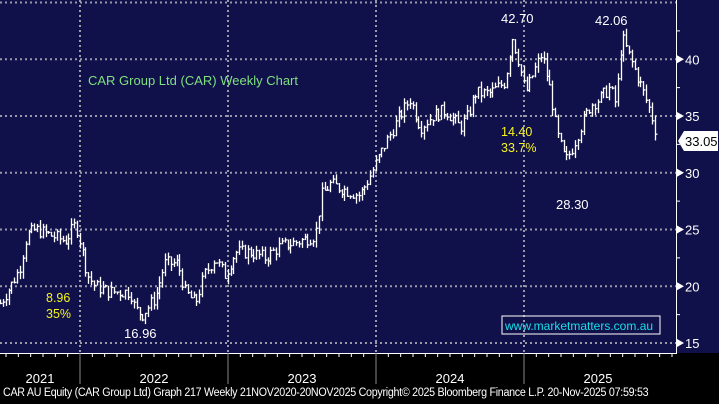 The image size is (719, 404). I want to click on y-tick-label: 15, so click(692, 343).